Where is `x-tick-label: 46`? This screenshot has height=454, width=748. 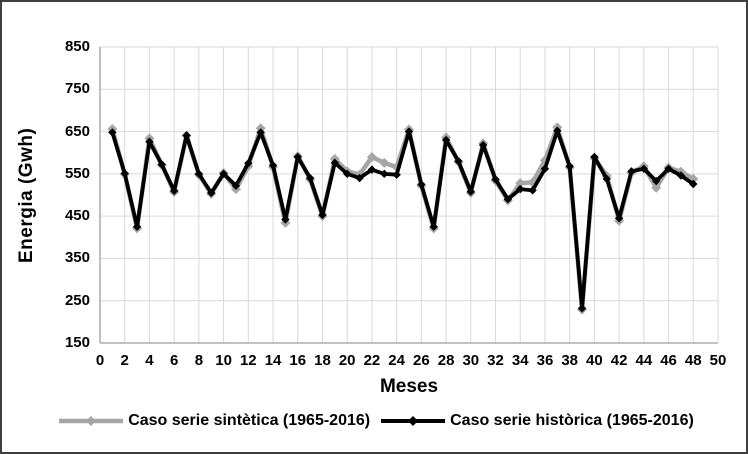 x-tick-label: 46 is located at coordinates (668, 360).